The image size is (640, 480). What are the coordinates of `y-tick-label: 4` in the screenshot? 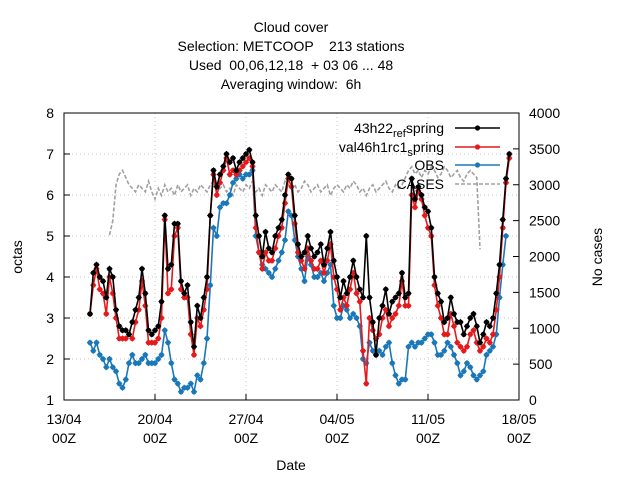 It's located at (50, 277).